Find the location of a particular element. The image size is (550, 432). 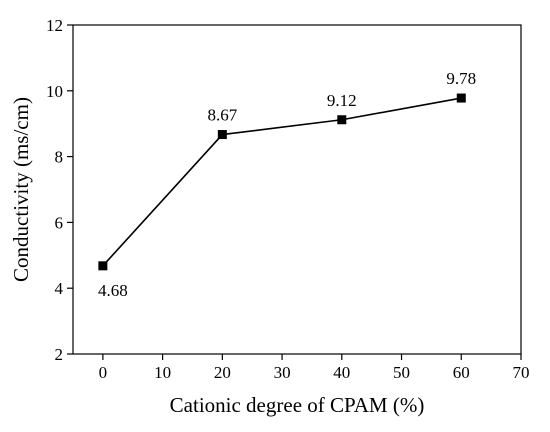

data-label: 8.67 is located at coordinates (222, 115).